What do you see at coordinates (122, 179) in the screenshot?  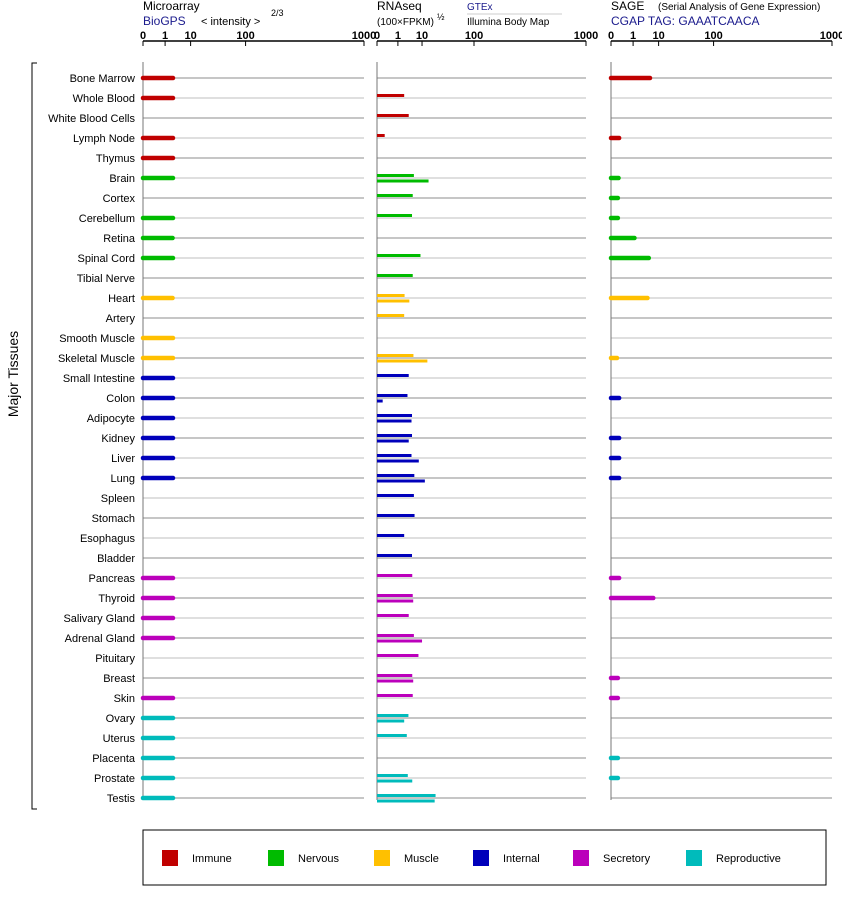 I see `tissue-label: Brain` at bounding box center [122, 179].